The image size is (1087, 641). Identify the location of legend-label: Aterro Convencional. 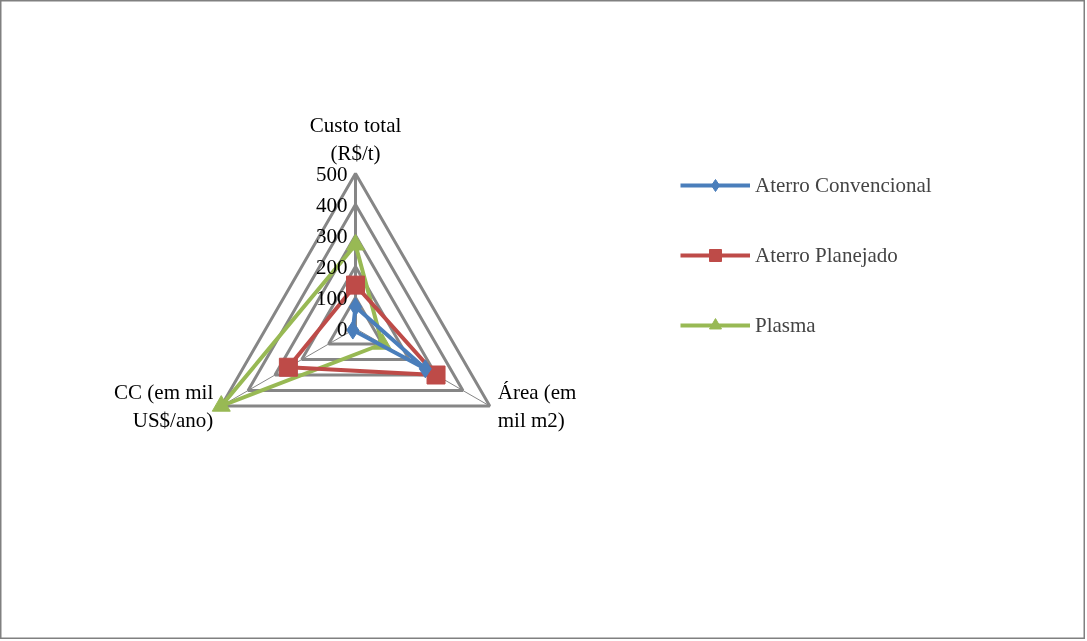
(843, 185).